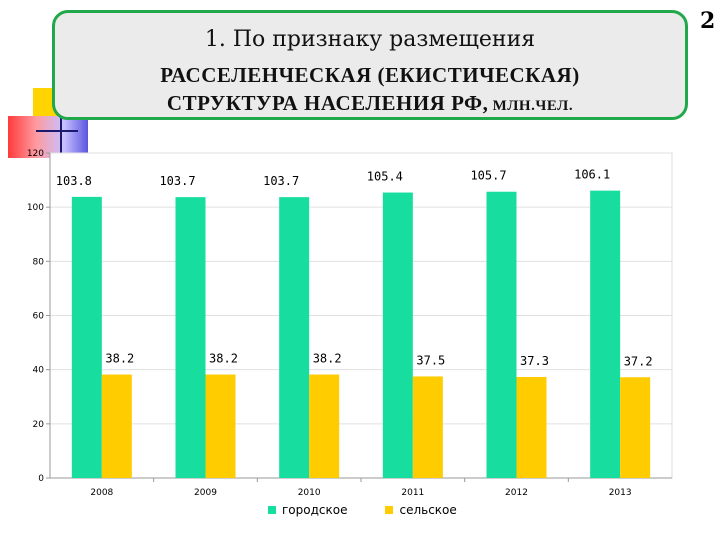  I want to click on legend-item-rural: сельское, so click(421, 510).